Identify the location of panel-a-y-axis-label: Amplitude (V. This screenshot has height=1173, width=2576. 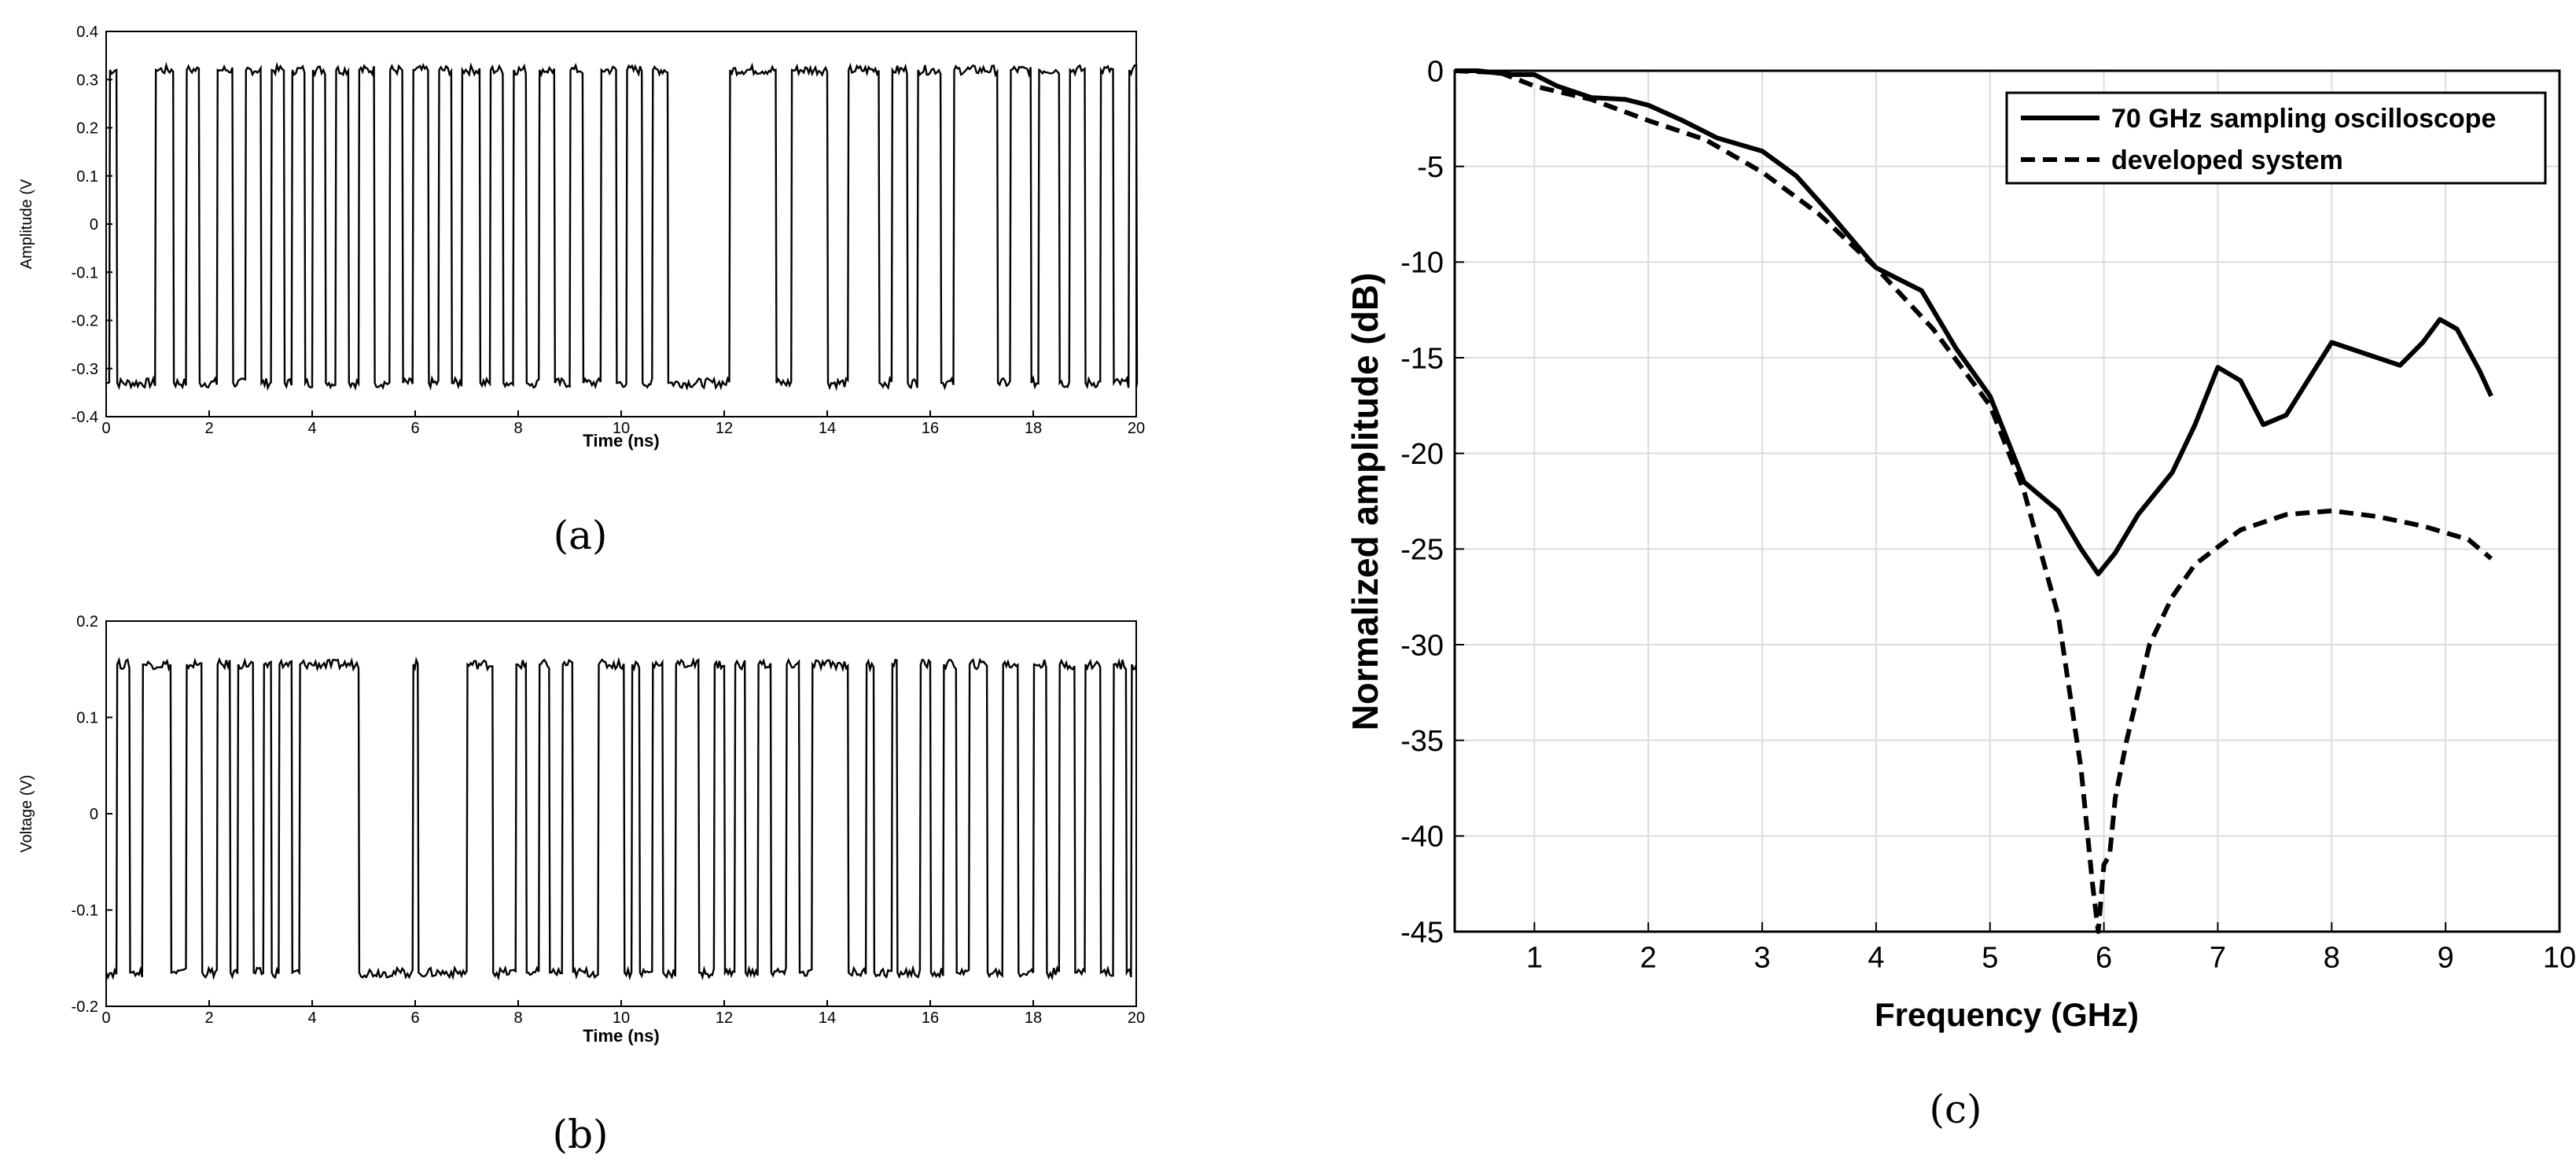
(26, 223).